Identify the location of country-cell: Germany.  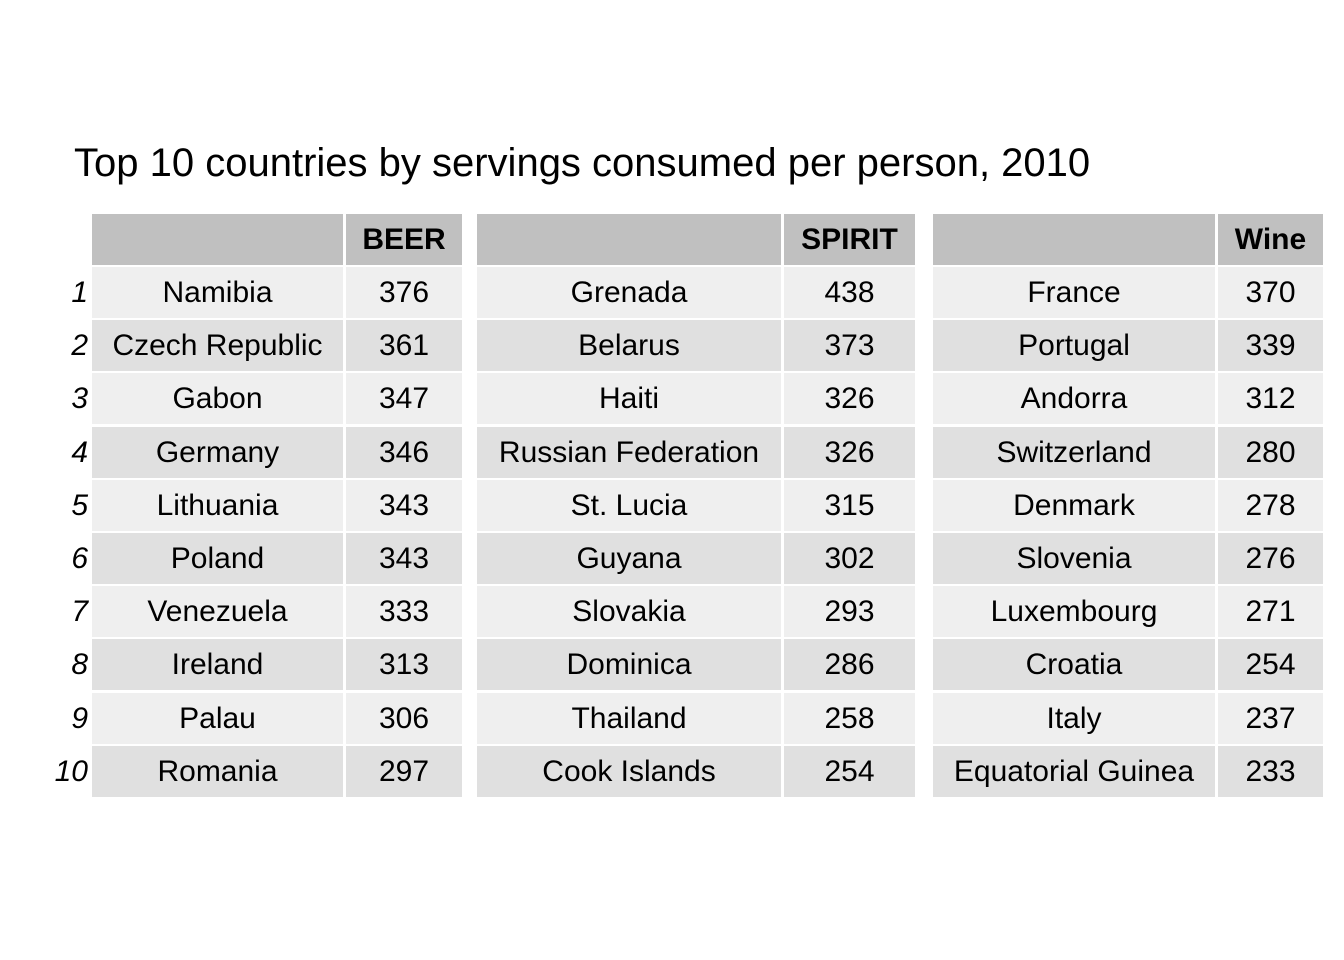
(217, 452).